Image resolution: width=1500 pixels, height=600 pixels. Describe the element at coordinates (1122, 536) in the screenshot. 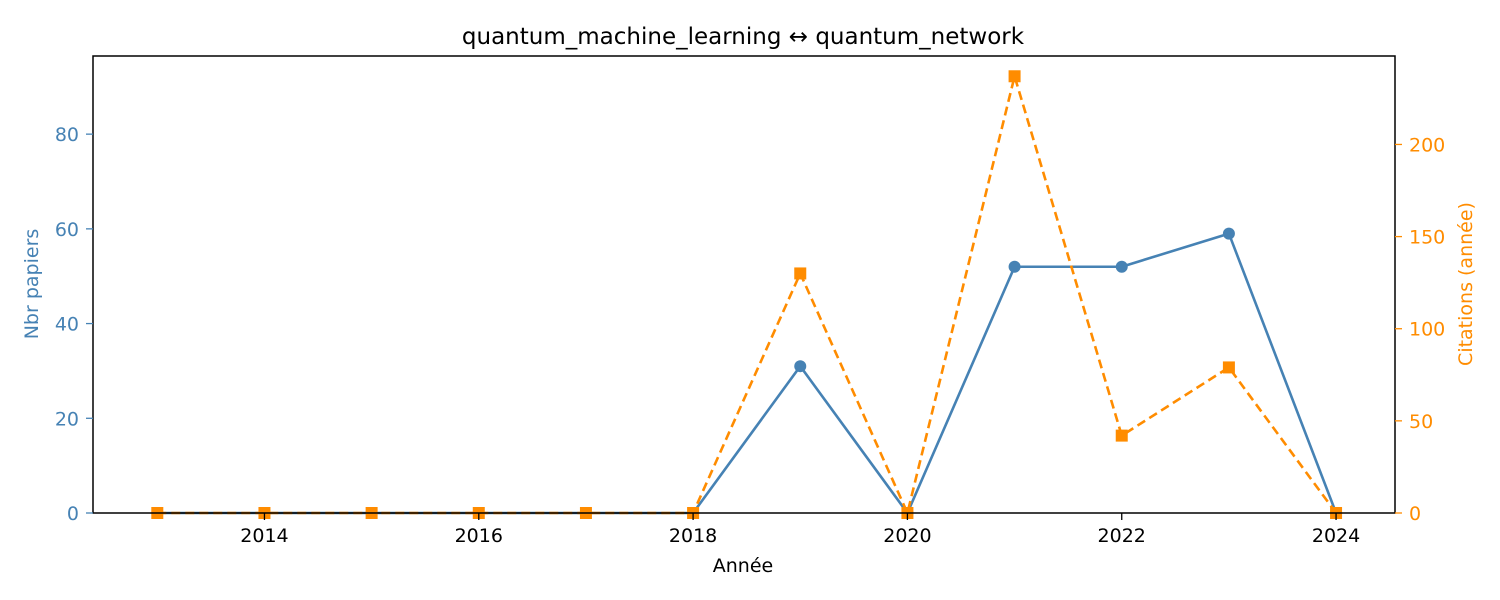

I see `x-tick-label: 2022` at that location.